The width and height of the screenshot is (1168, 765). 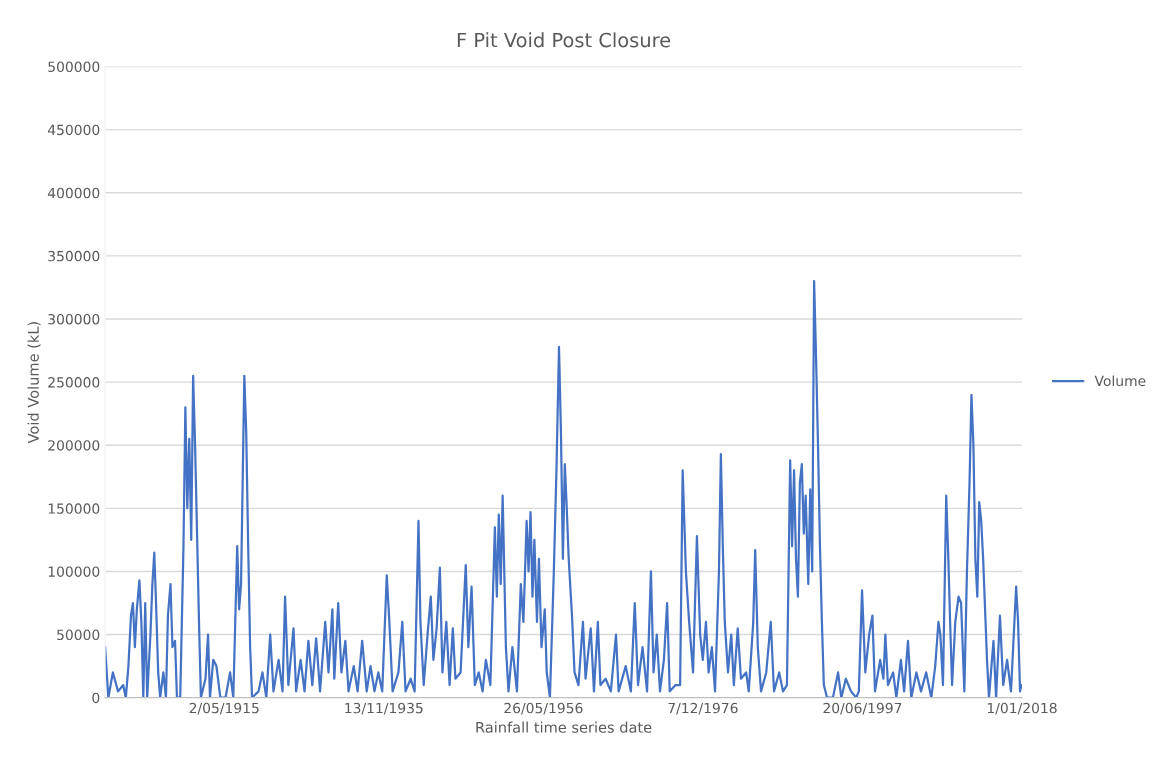 What do you see at coordinates (74, 67) in the screenshot?
I see `y-tick-label: 500000` at bounding box center [74, 67].